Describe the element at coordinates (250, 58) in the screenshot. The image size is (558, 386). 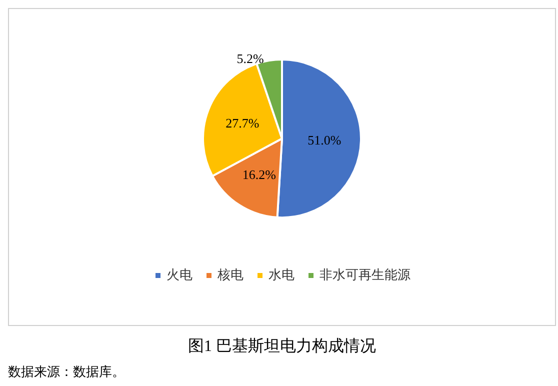
I see `data-label: 5.2%` at that location.